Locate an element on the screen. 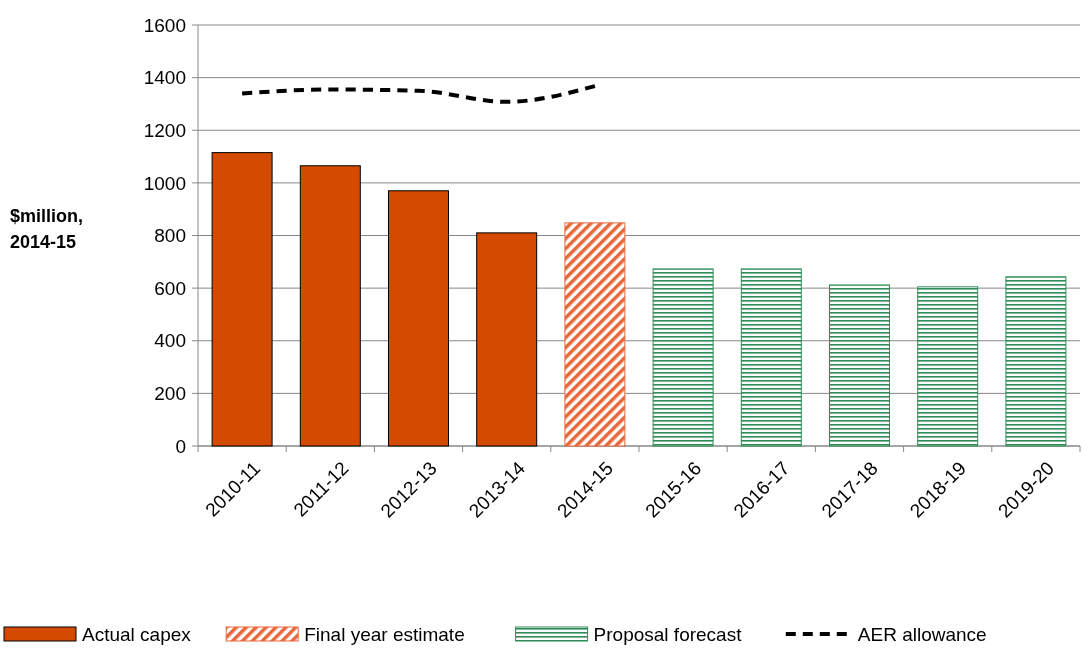 This screenshot has width=1088, height=648. y-tick-label: 200 is located at coordinates (170, 394).